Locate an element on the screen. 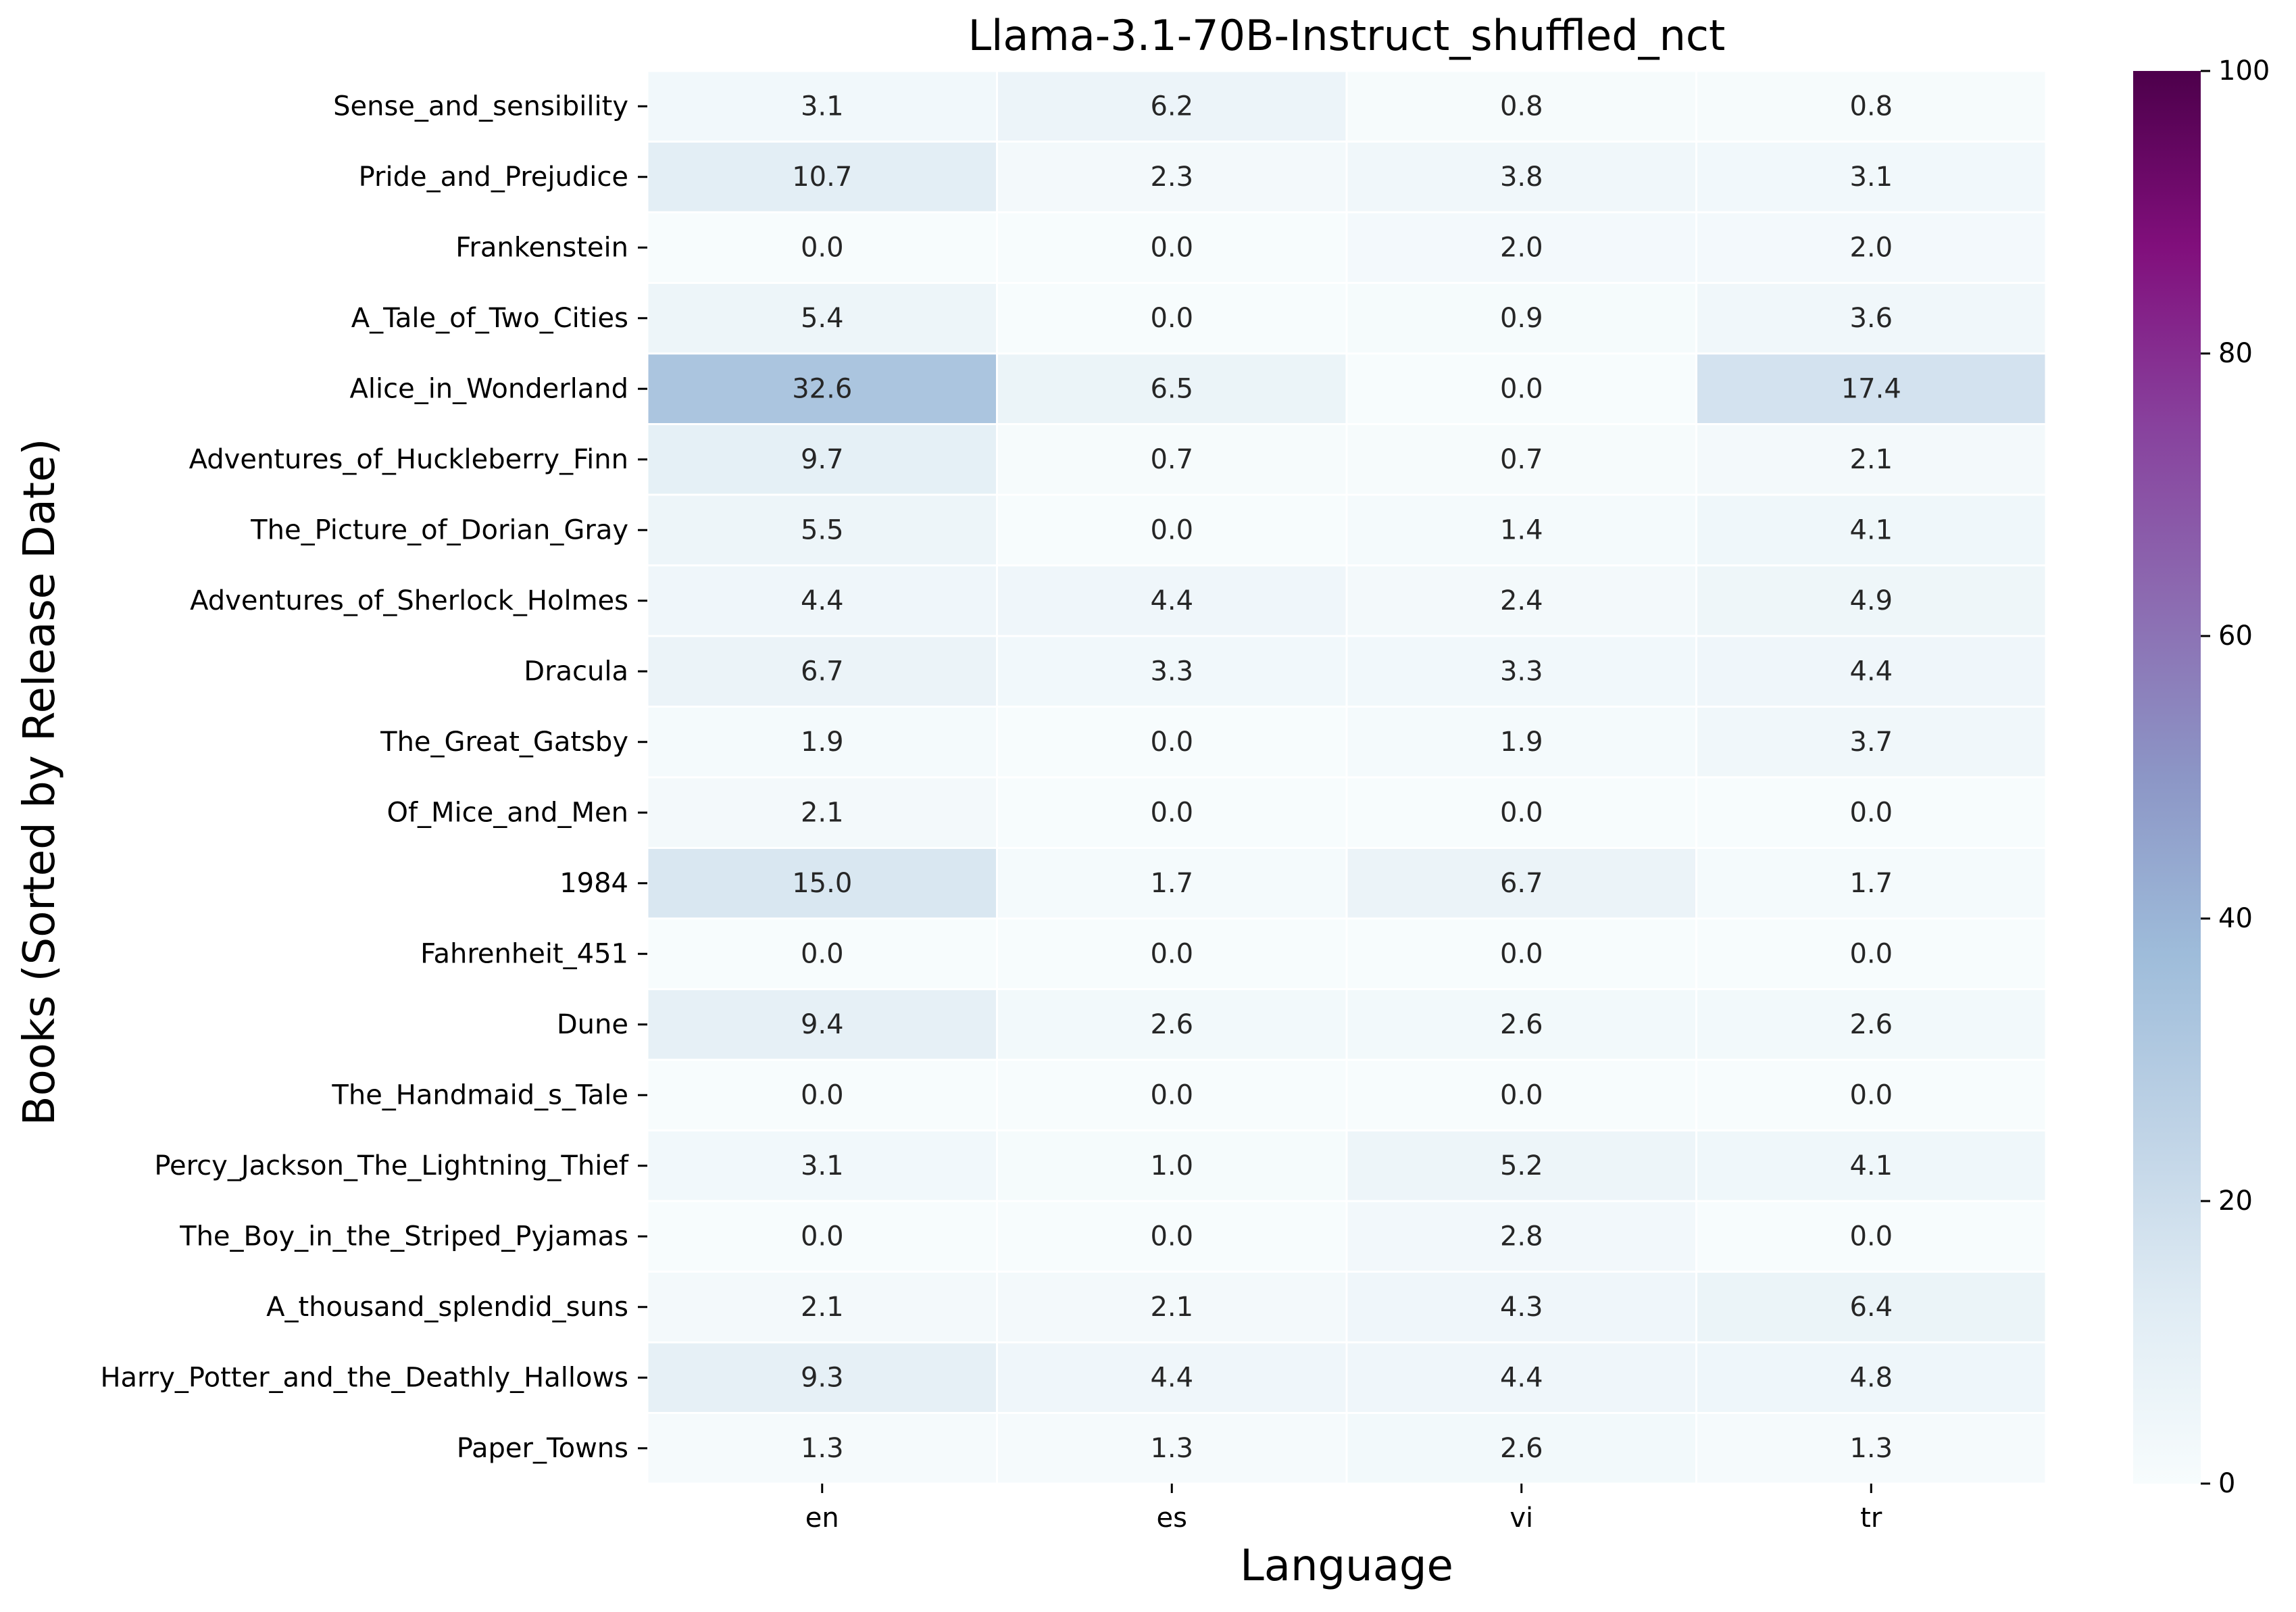  cell-value-label: 3.6 is located at coordinates (1871, 319).